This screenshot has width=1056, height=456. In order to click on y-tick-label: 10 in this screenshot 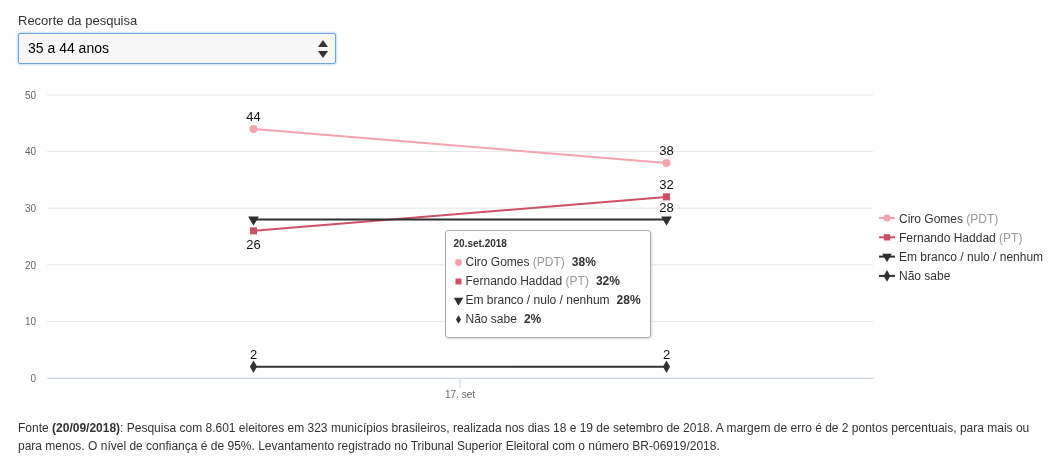, I will do `click(30, 322)`.